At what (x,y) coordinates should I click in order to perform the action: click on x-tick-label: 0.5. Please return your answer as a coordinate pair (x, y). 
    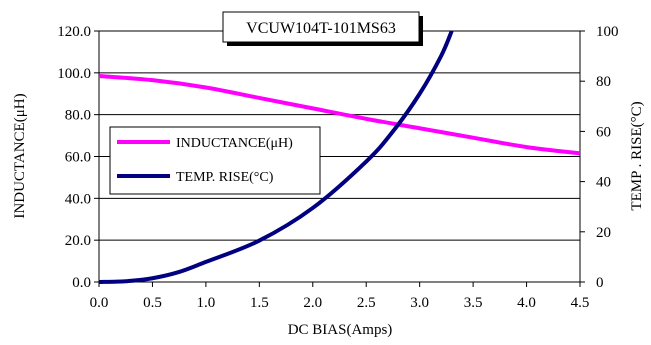
    Looking at the image, I should click on (152, 303).